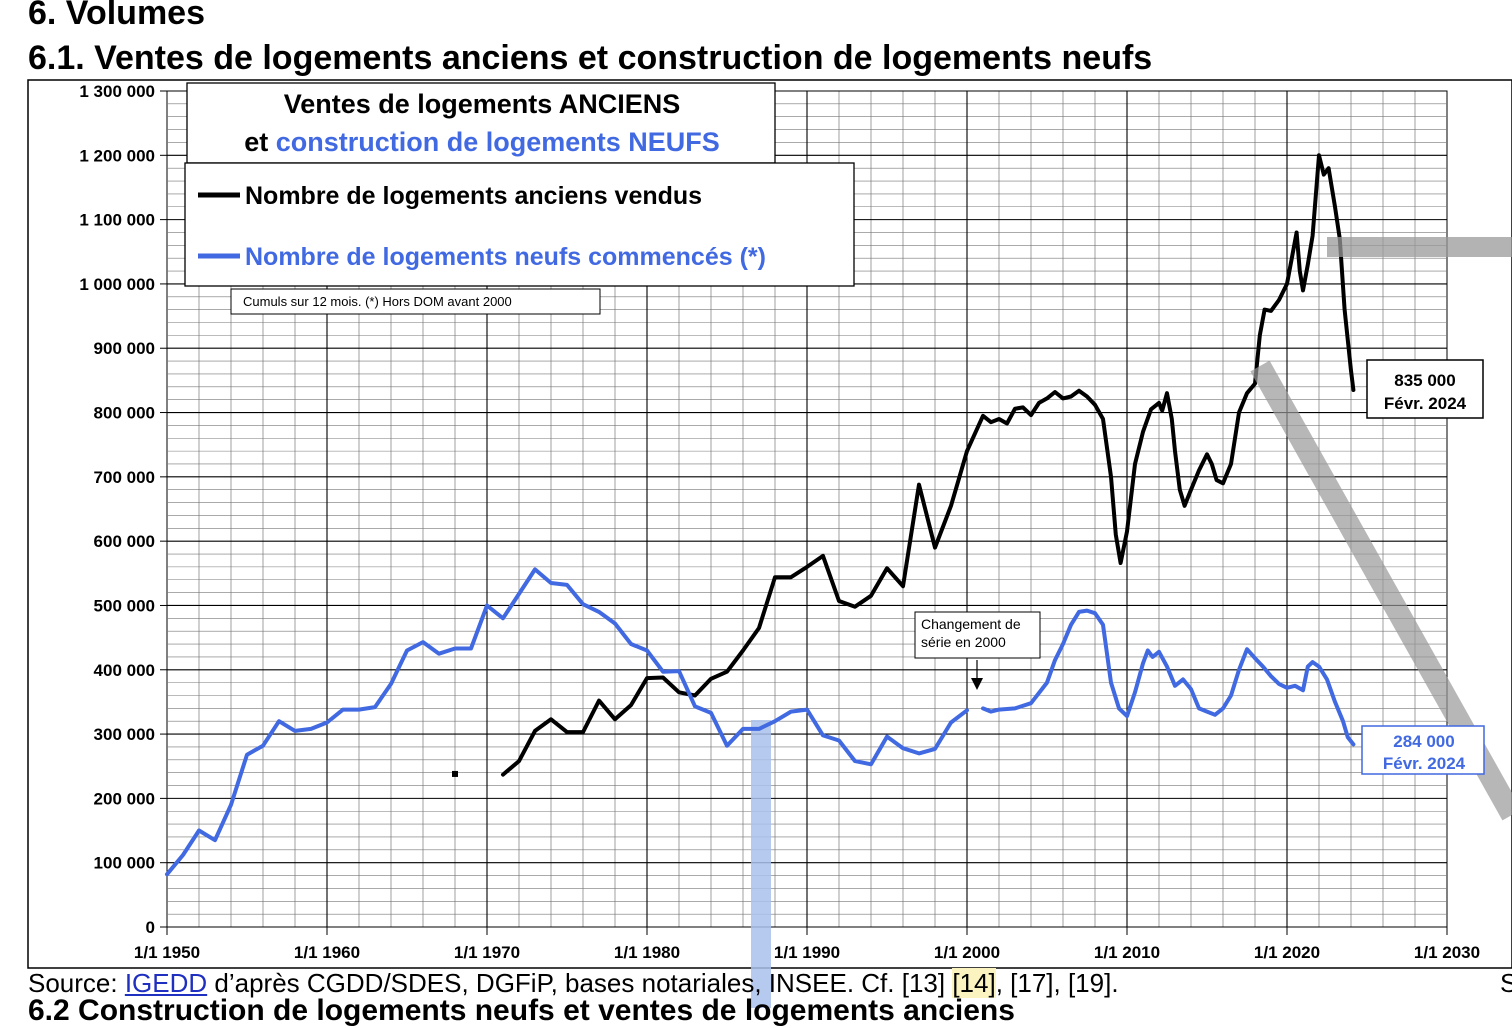 Image resolution: width=1512 pixels, height=1028 pixels. I want to click on right-edge-text: S, so click(1506, 983).